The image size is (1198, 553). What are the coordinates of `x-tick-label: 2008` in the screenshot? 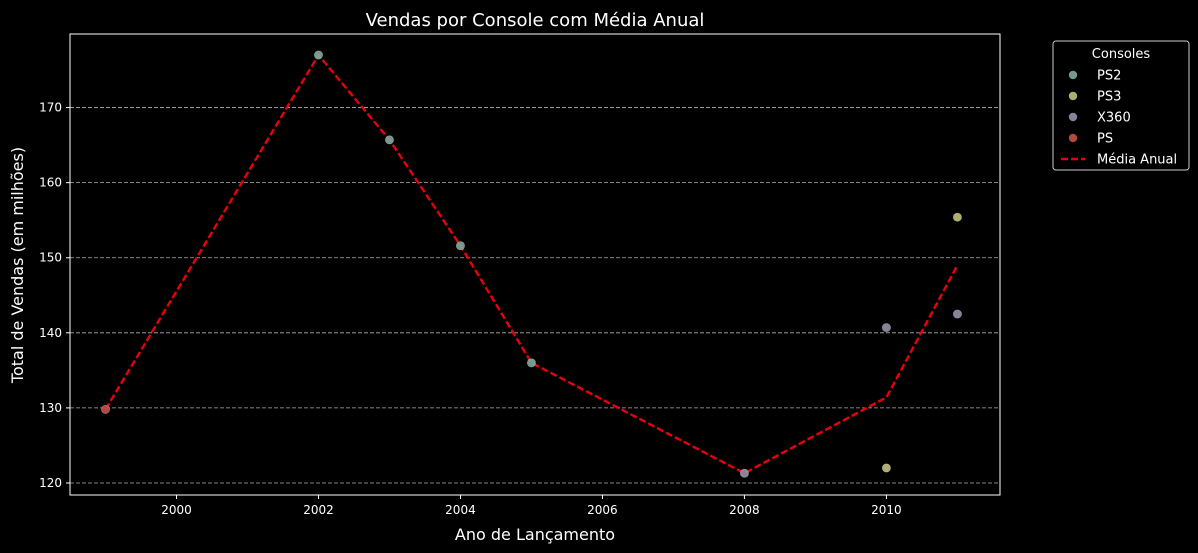 It's located at (744, 510).